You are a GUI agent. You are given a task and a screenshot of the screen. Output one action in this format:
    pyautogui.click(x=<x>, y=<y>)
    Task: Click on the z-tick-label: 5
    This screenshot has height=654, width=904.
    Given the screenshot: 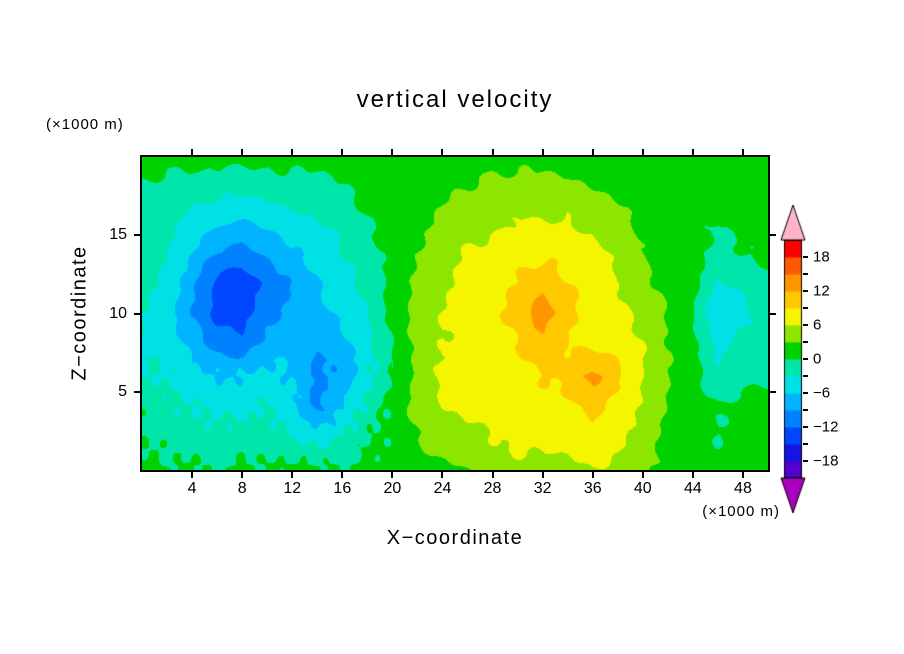 What is the action you would take?
    pyautogui.click(x=122, y=391)
    